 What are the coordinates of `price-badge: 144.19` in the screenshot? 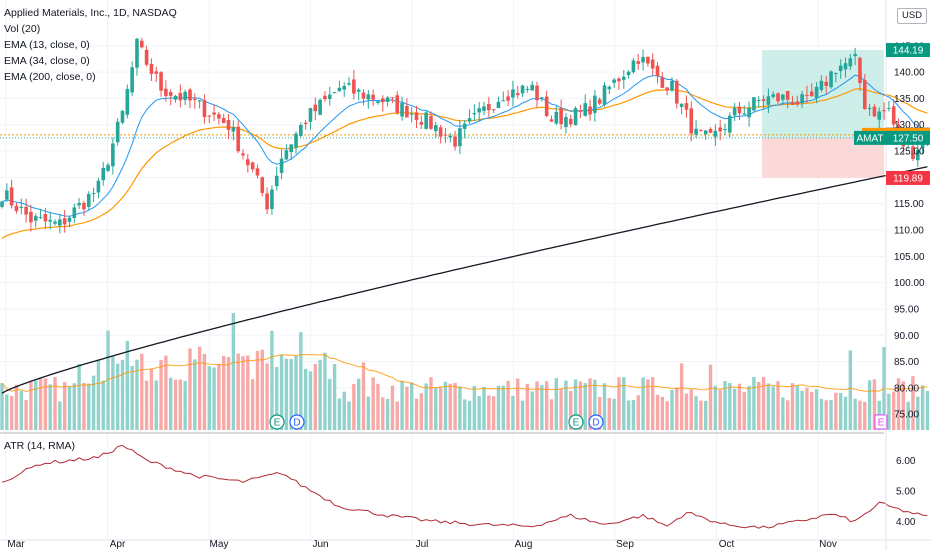 It's located at (908, 50).